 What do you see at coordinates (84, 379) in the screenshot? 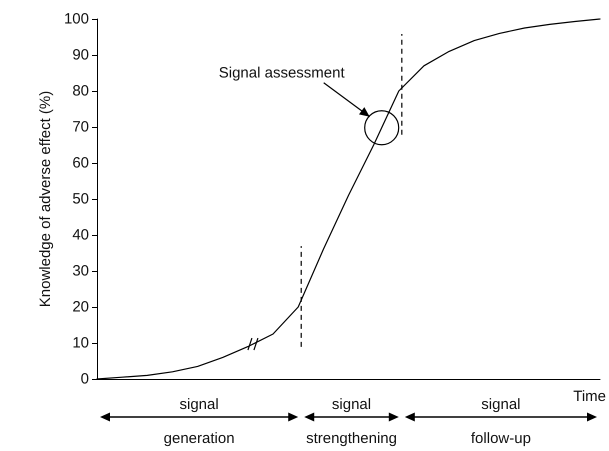
I see `y-tick-label: 0` at bounding box center [84, 379].